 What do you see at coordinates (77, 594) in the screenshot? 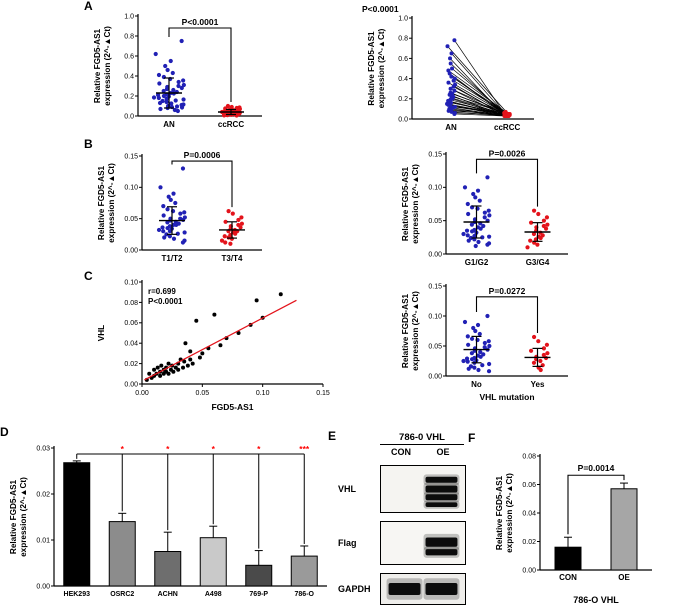
I see `svg-text: HEK293` at bounding box center [77, 594].